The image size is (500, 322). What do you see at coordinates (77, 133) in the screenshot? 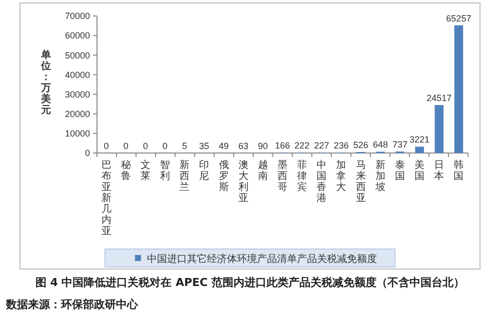
I see `y-tick-label: 10000` at bounding box center [77, 133].